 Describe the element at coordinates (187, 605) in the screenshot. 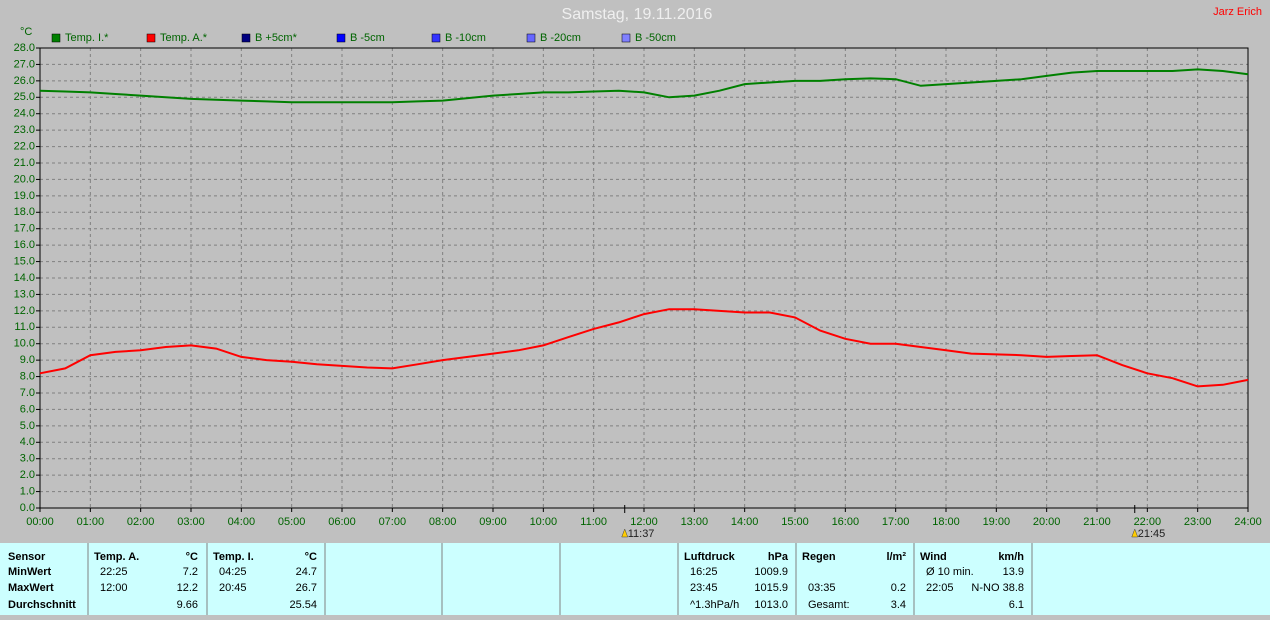

I see `cell-value: 9.66` at that location.